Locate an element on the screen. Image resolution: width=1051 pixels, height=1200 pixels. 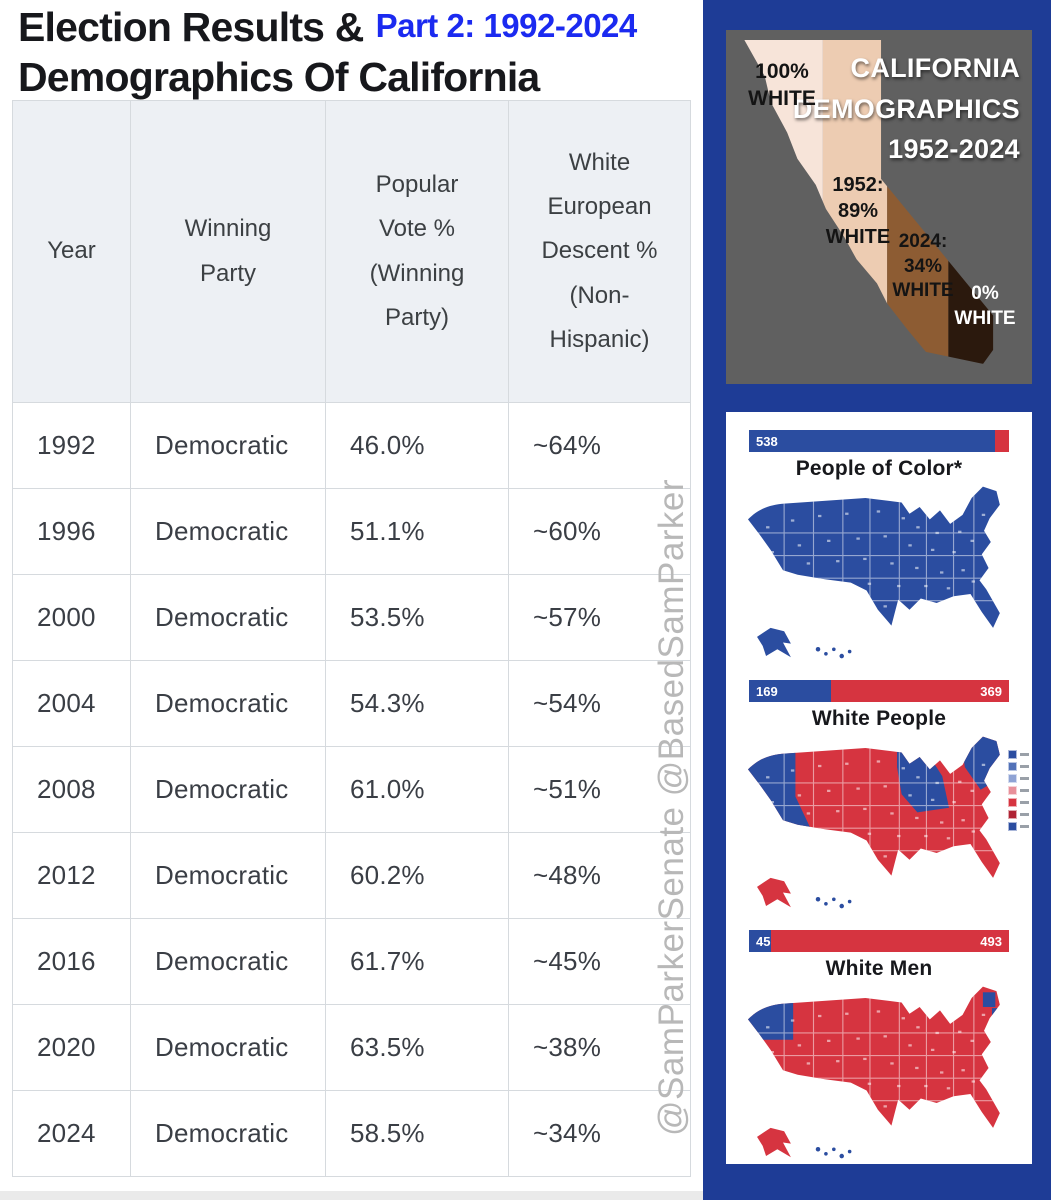
vote-cell: 51.1% is located at coordinates (417, 531).